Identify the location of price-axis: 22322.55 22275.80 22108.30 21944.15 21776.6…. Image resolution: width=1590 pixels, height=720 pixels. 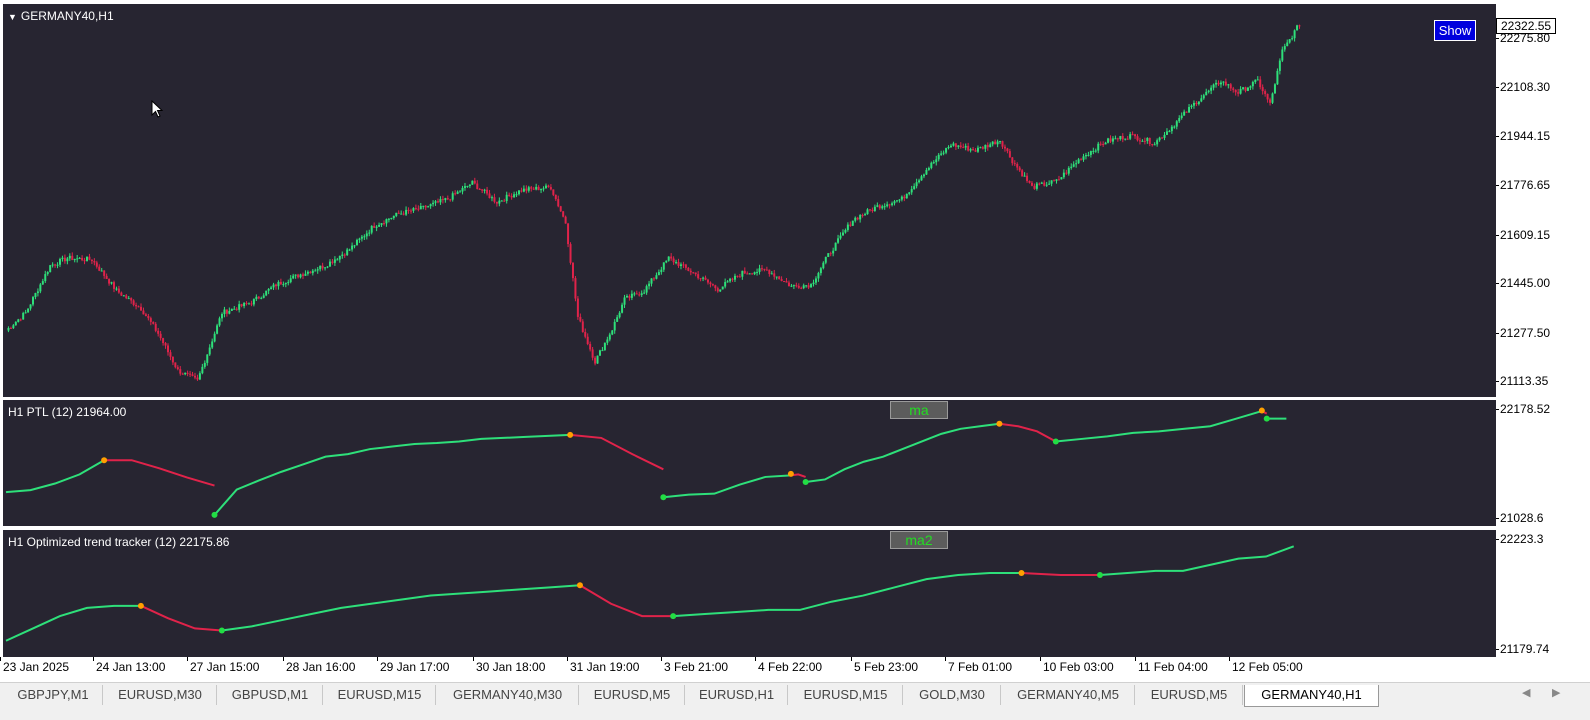
(1542, 200).